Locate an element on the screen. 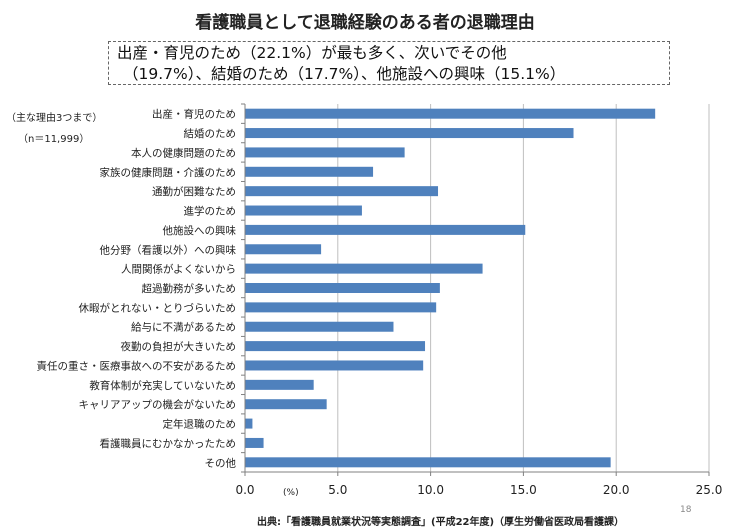 This screenshot has height=532, width=730. source-citation: 出典:「看護職員就業状況等実態調査」(平成22年度)（厚生労働省医政局看護課） is located at coordinates (441, 522).